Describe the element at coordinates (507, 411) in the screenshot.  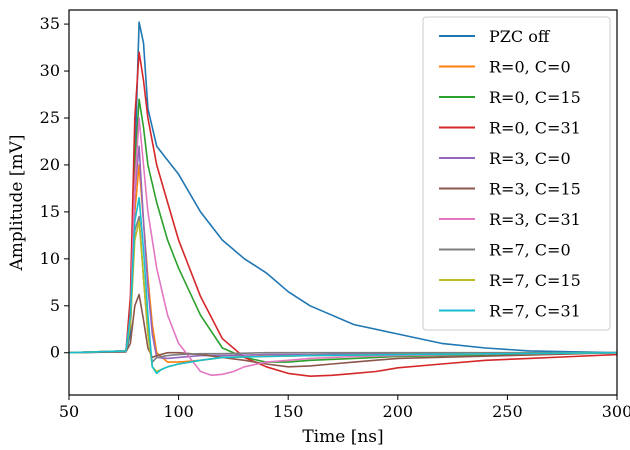
I see `x-tick-label: 250` at that location.